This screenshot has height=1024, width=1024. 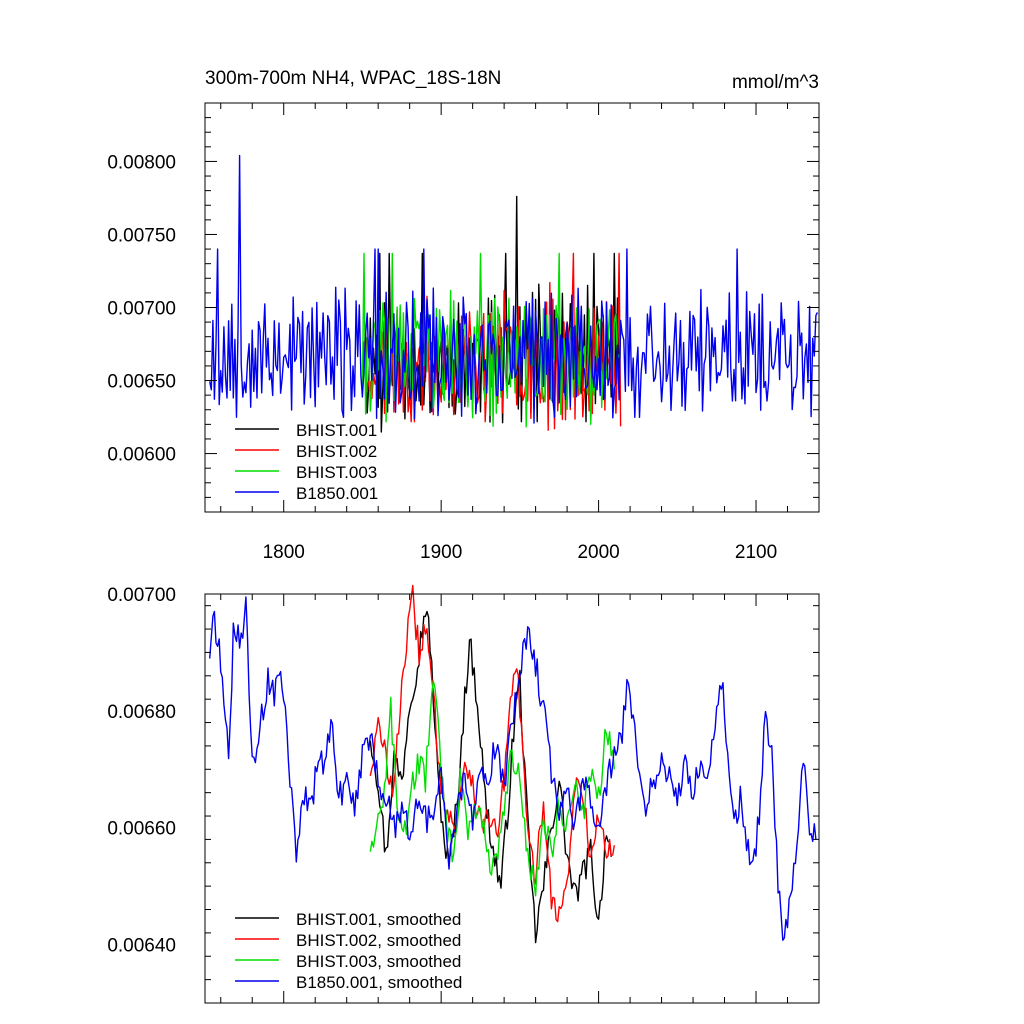 What do you see at coordinates (756, 552) in the screenshot?
I see `x-tick-label: 2100` at bounding box center [756, 552].